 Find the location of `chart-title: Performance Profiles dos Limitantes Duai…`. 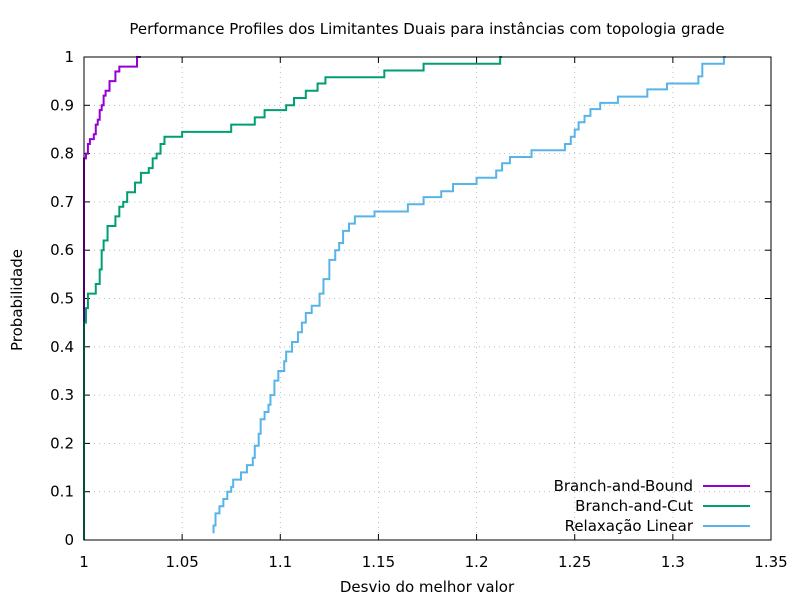

chart-title: Performance Profiles dos Limitantes Duai… is located at coordinates (426, 29).